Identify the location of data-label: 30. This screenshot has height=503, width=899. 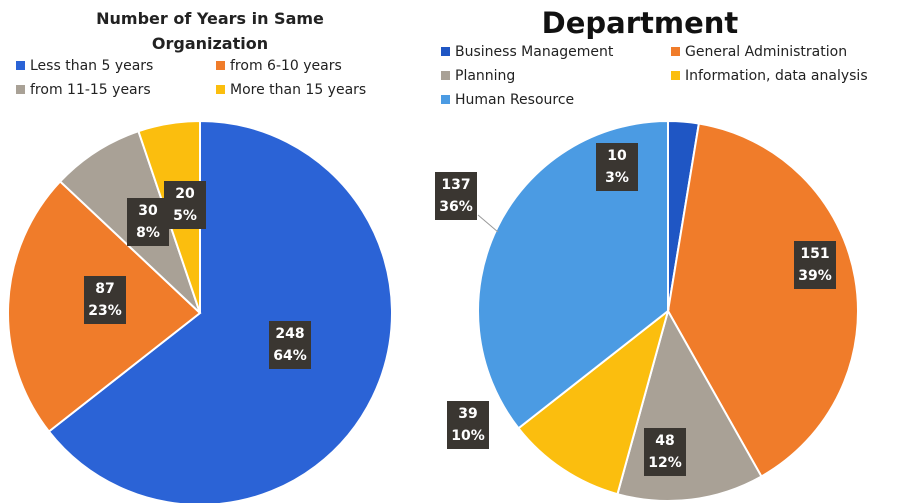
(148, 211).